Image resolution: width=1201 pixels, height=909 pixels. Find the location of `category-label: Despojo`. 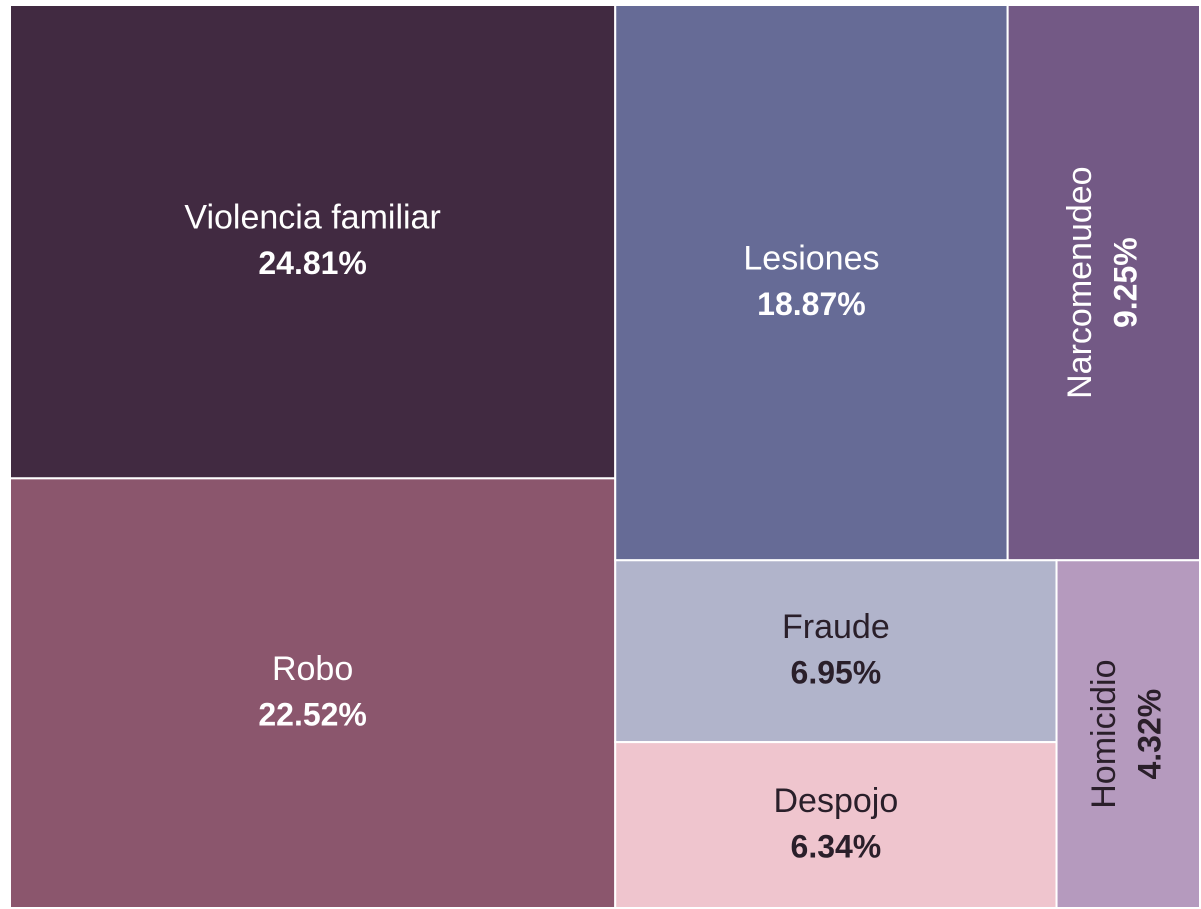

category-label: Despojo is located at coordinates (836, 801).